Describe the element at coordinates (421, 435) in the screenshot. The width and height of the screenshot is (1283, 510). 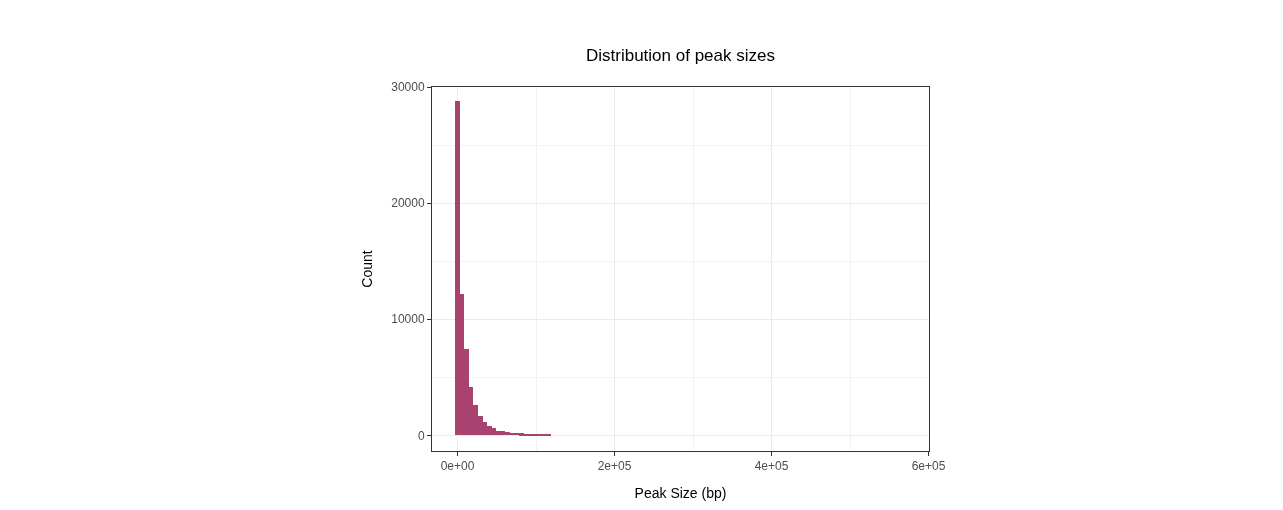
I see `y-tick-label: 0` at that location.